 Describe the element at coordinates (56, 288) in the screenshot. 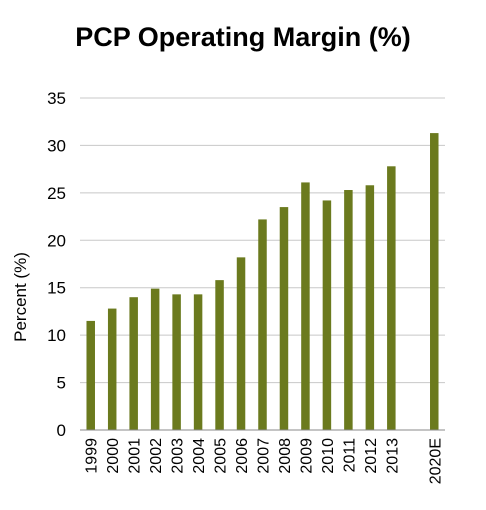

I see `y-tick-label: 15` at that location.